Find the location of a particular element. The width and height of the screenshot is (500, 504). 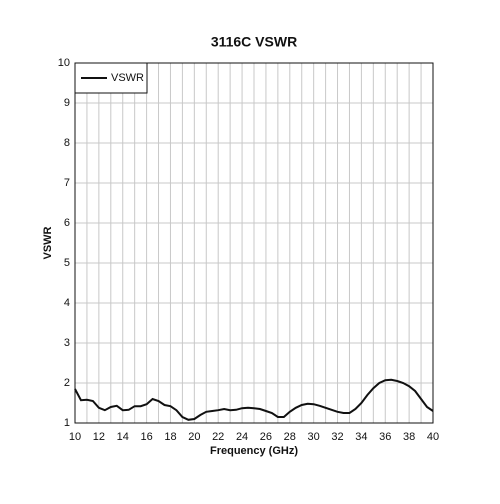

x-tick-label: 26 is located at coordinates (266, 437).